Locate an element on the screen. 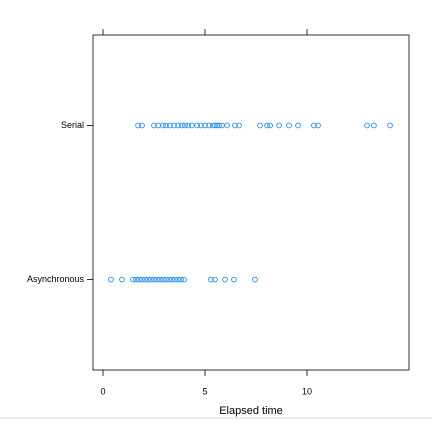  y-tick-label: Asynchronous is located at coordinates (56, 279).